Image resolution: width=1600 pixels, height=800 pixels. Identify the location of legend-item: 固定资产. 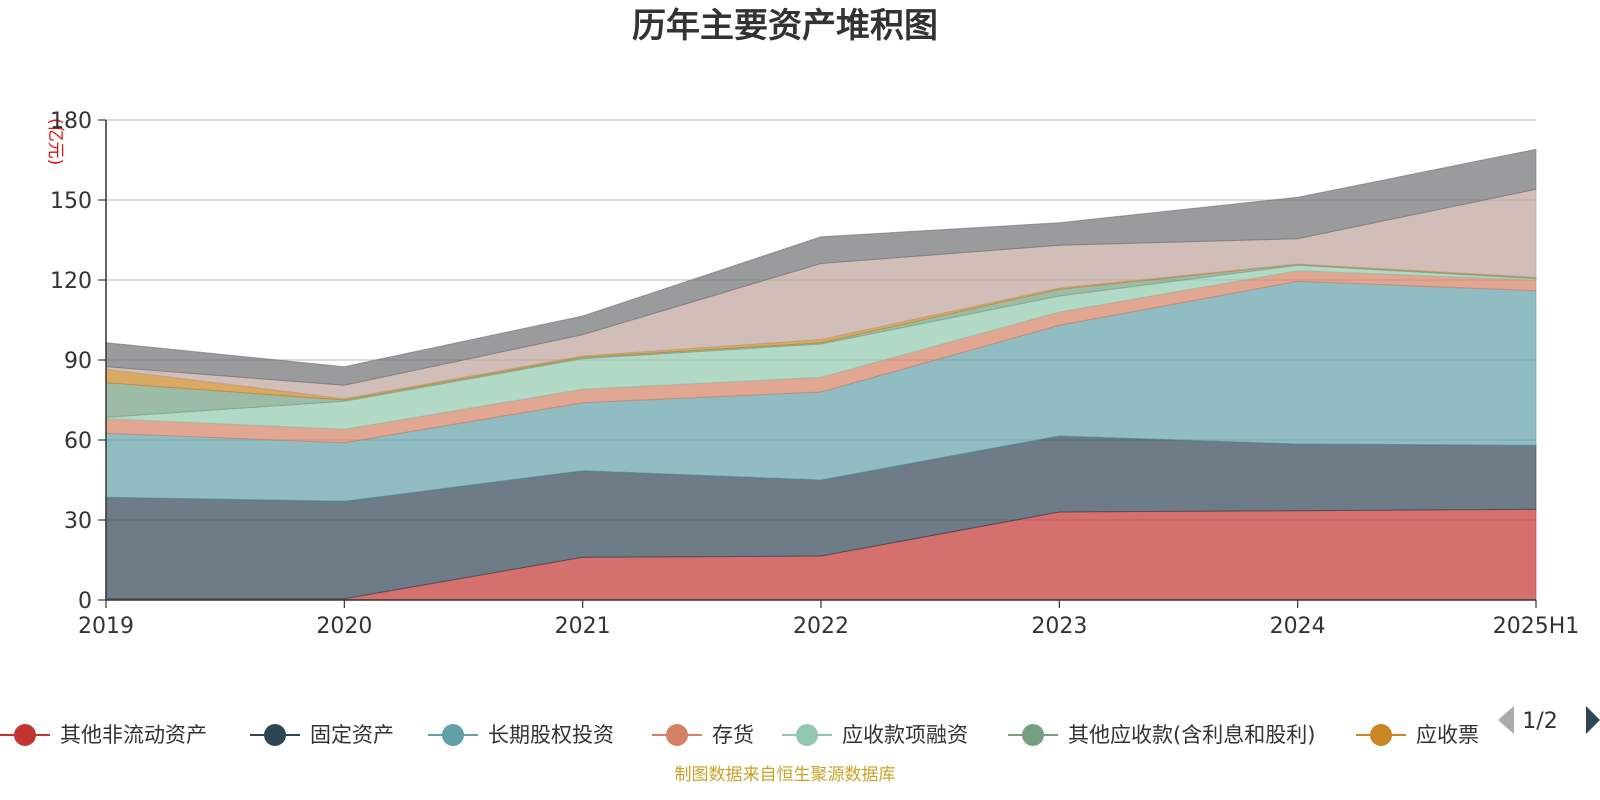
(322, 735).